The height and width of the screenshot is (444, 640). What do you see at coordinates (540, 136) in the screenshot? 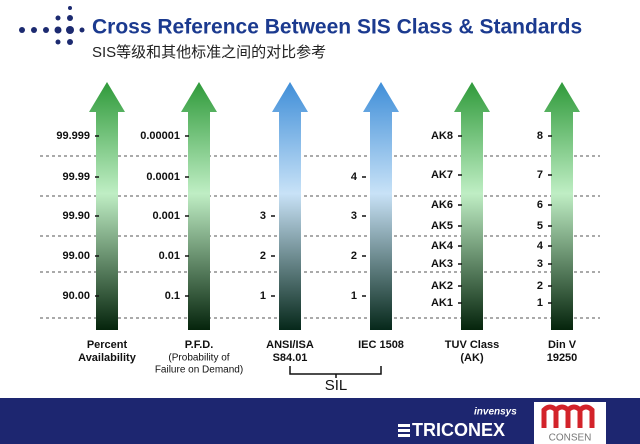
I see `level-label: 8` at bounding box center [540, 136].